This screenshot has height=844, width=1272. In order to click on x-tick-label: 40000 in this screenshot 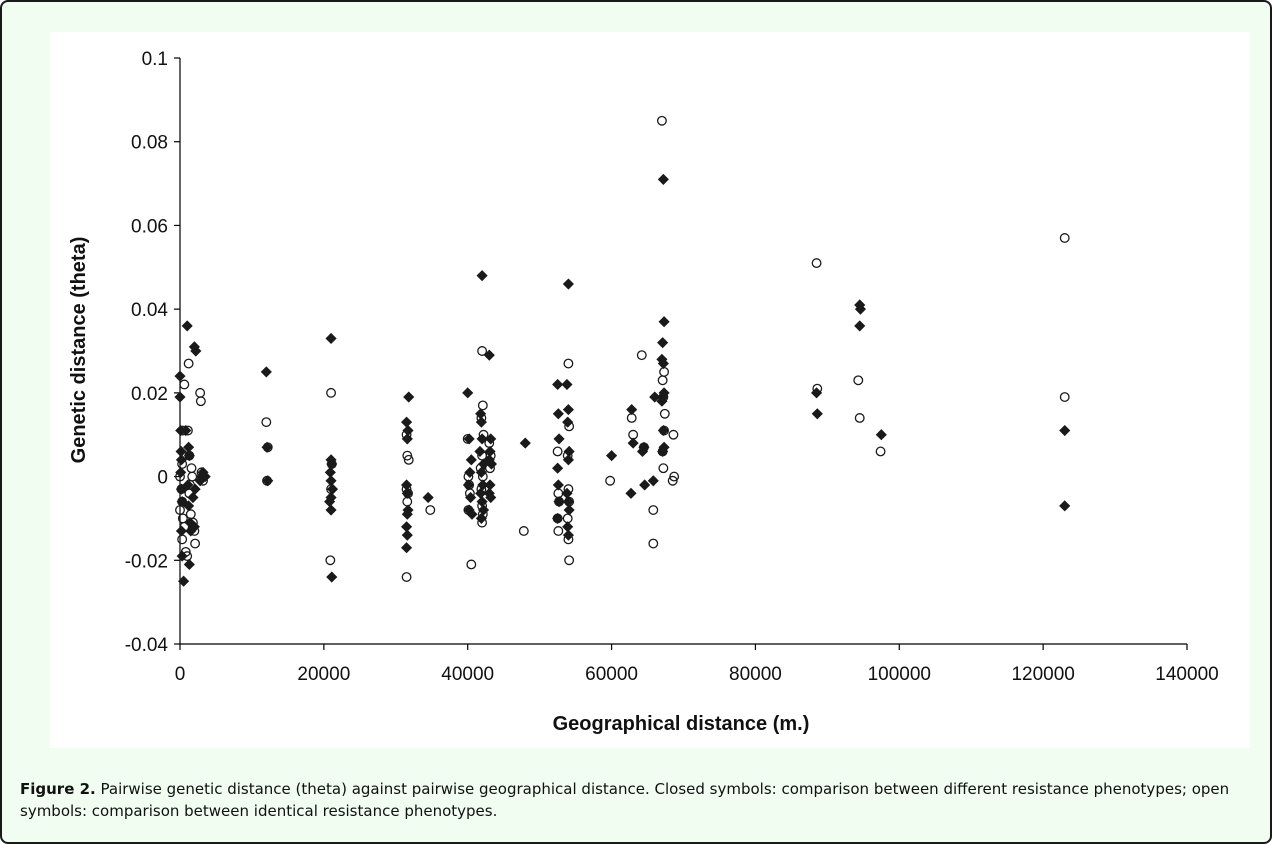, I will do `click(467, 674)`.